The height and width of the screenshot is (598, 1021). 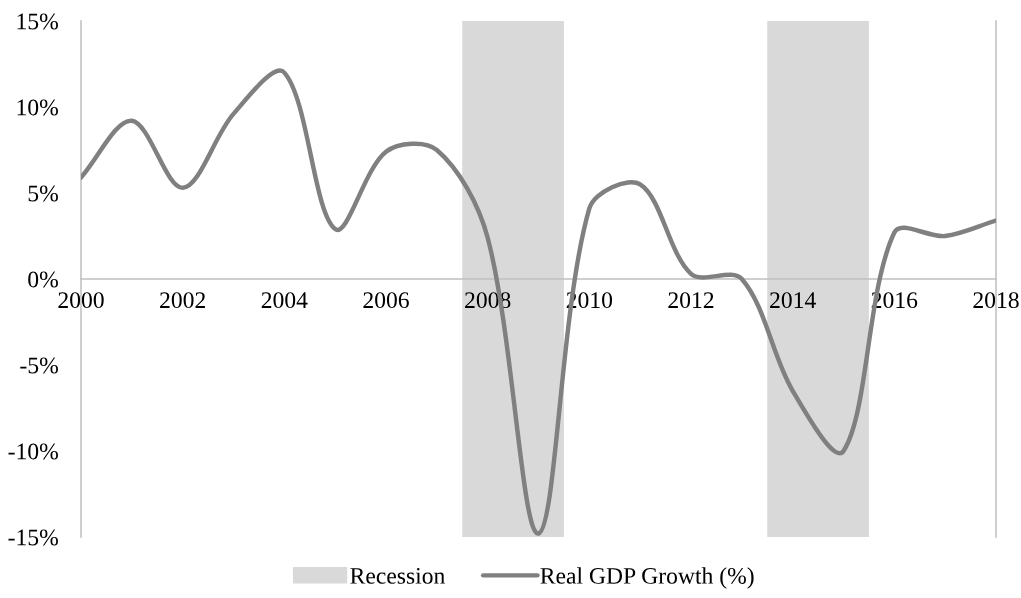 I want to click on legend-label: Real GDP Growth (%), so click(x=647, y=578).